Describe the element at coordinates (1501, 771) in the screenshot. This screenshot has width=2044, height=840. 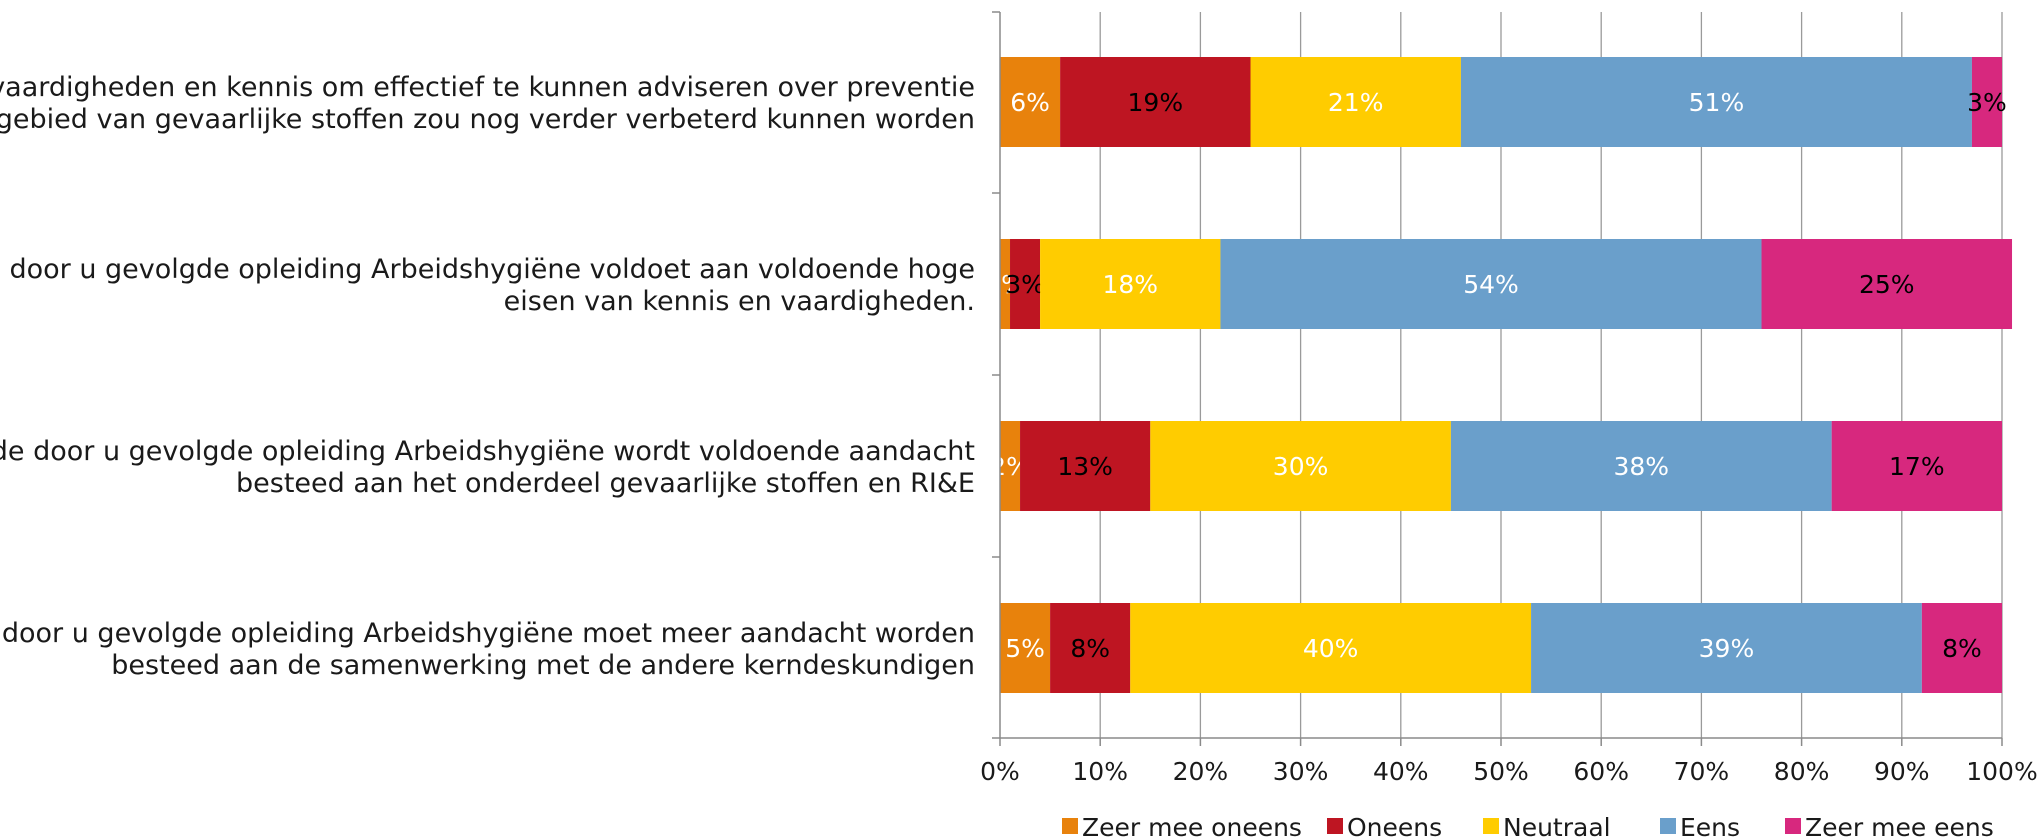
I see `x-tick-label: 50%` at that location.